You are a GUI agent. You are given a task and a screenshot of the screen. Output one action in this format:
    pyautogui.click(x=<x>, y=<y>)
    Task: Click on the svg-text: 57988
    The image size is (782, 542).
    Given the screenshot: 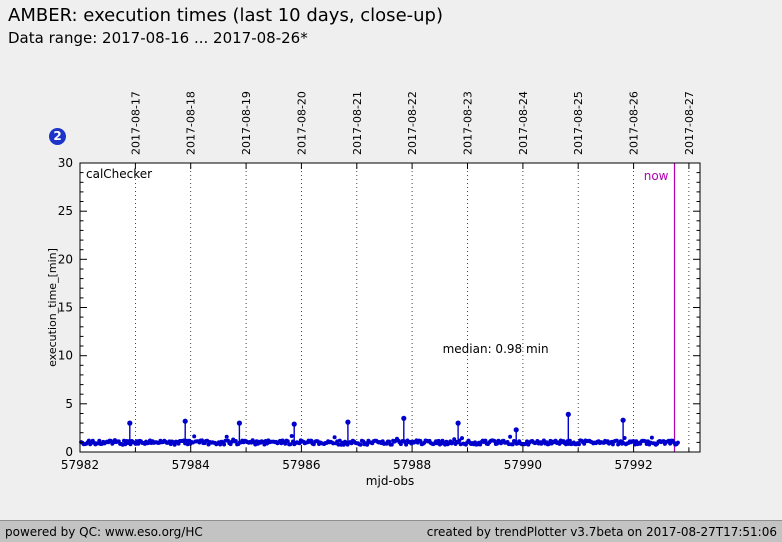 What is the action you would take?
    pyautogui.click(x=412, y=465)
    